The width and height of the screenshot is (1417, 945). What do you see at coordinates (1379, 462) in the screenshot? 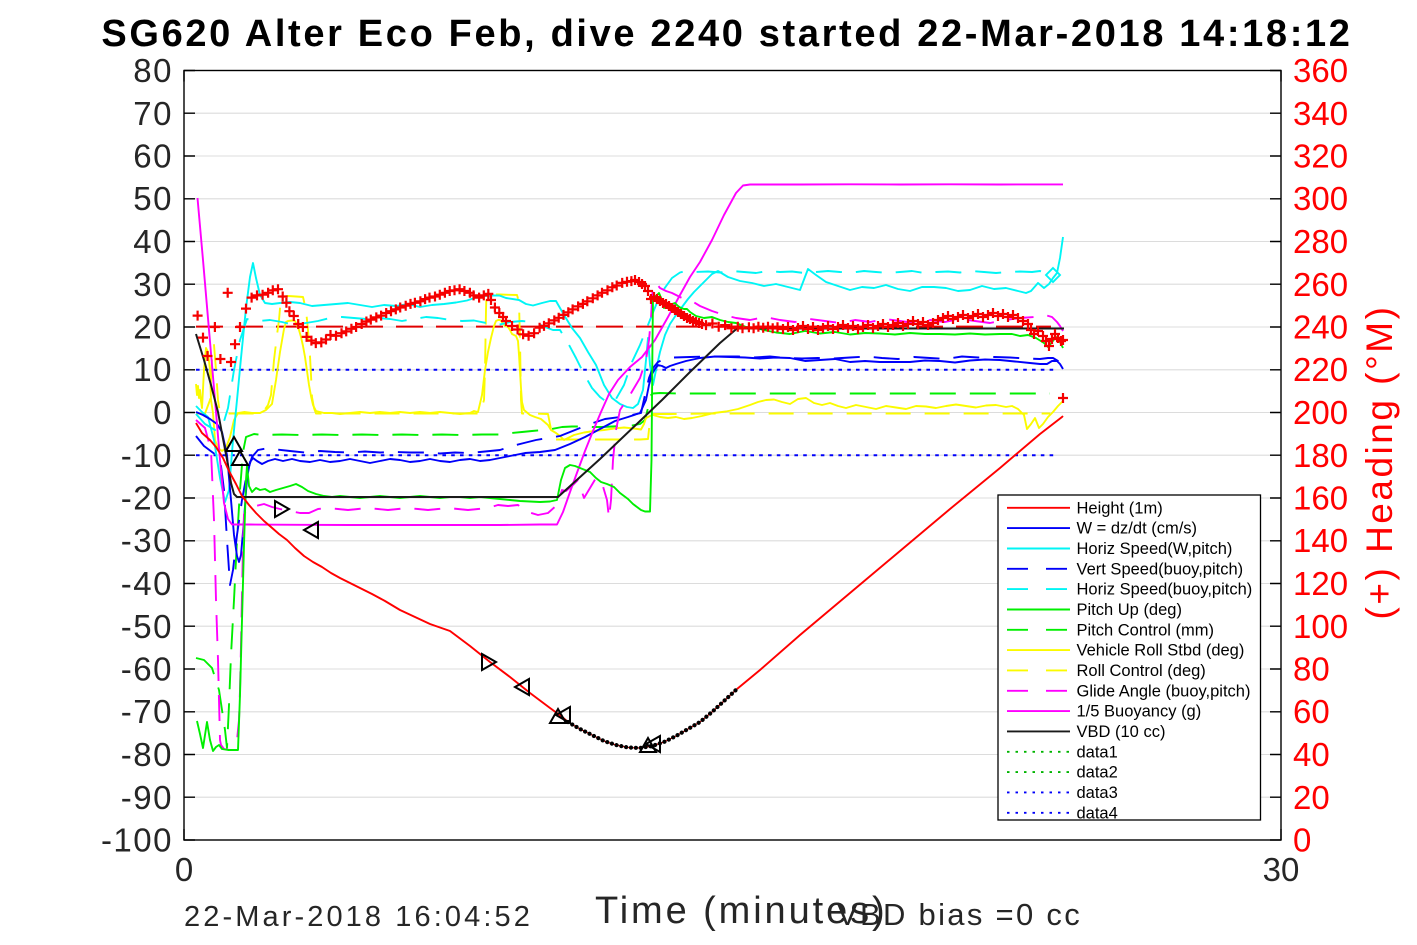
I see `svg-text: (+) Heading (°M)` at bounding box center [1379, 462].